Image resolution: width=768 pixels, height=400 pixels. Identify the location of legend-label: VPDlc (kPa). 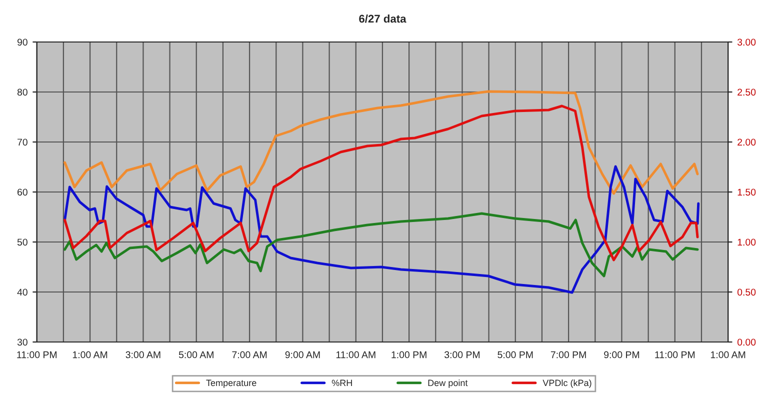
(567, 383).